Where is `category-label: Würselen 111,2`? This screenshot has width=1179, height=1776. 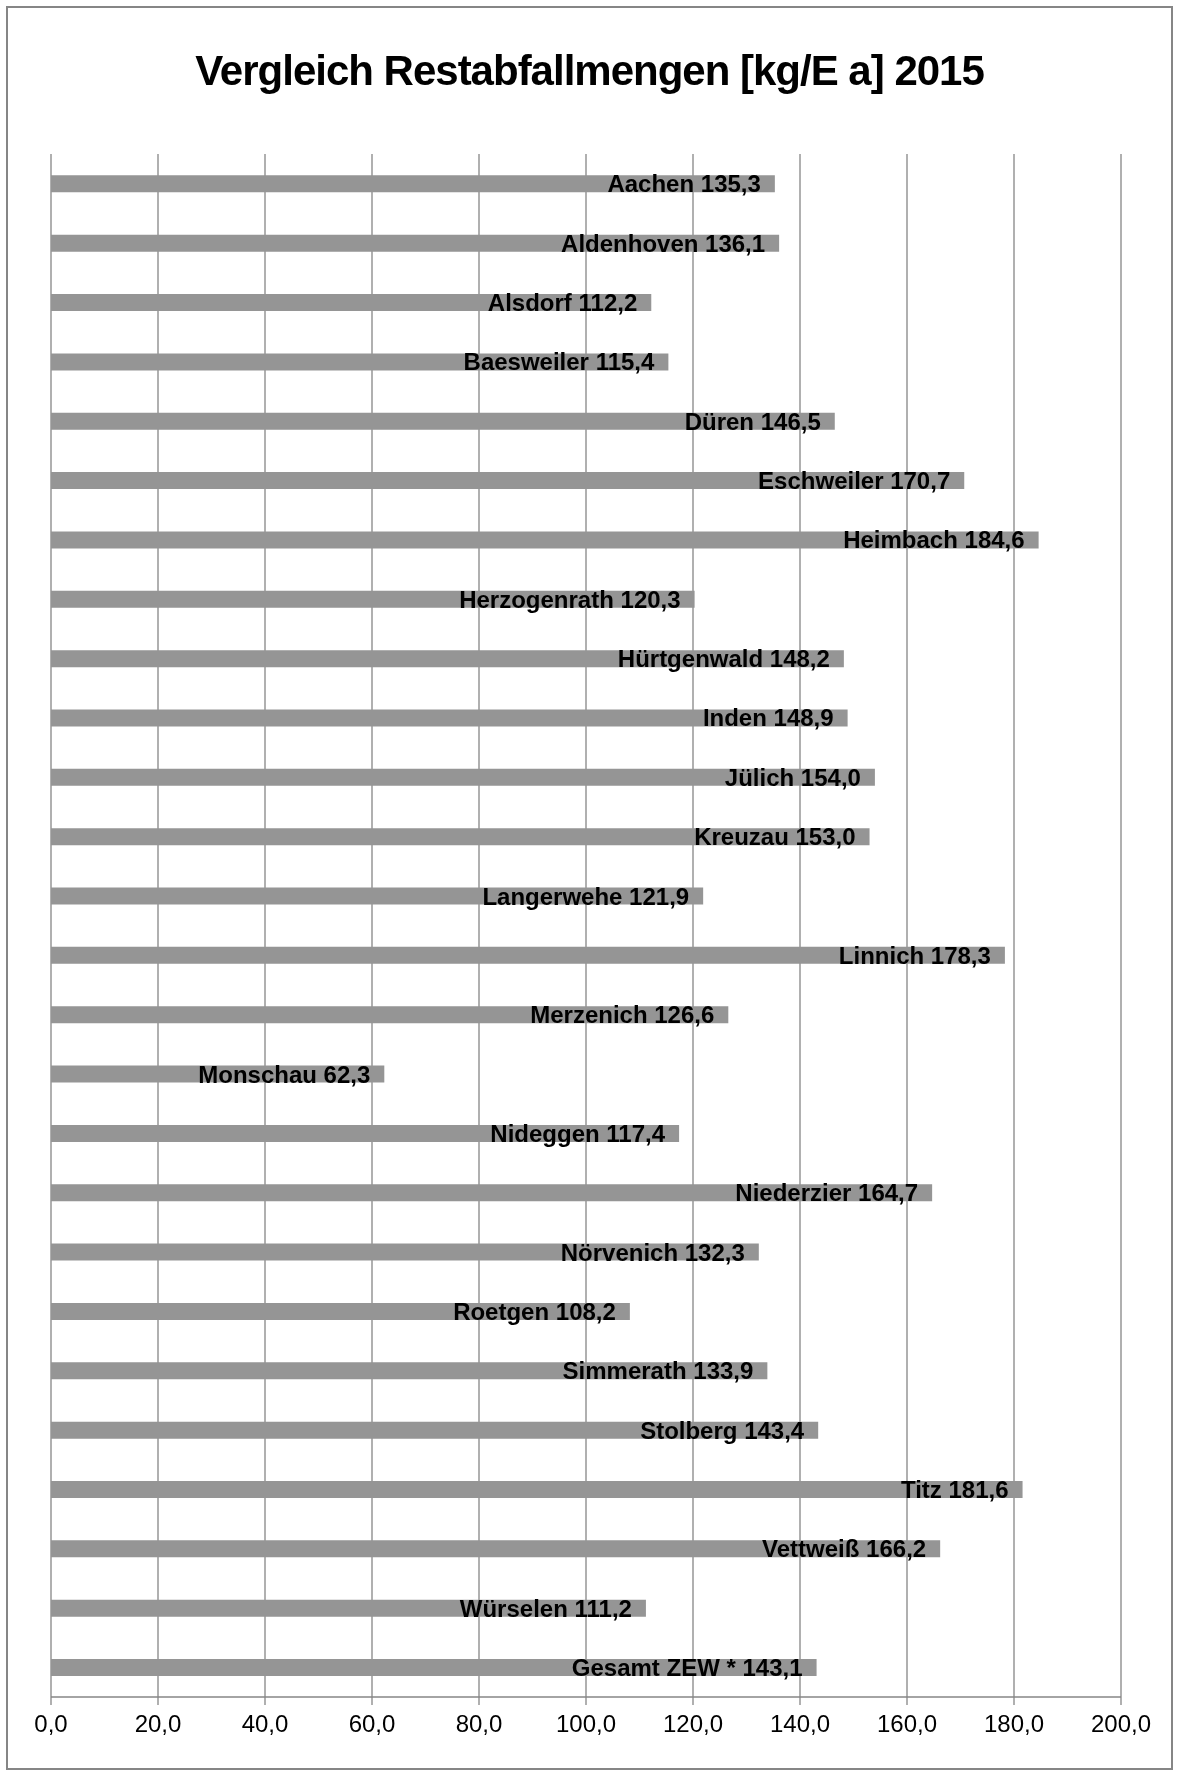 category-label: Würselen 111,2 is located at coordinates (545, 1608).